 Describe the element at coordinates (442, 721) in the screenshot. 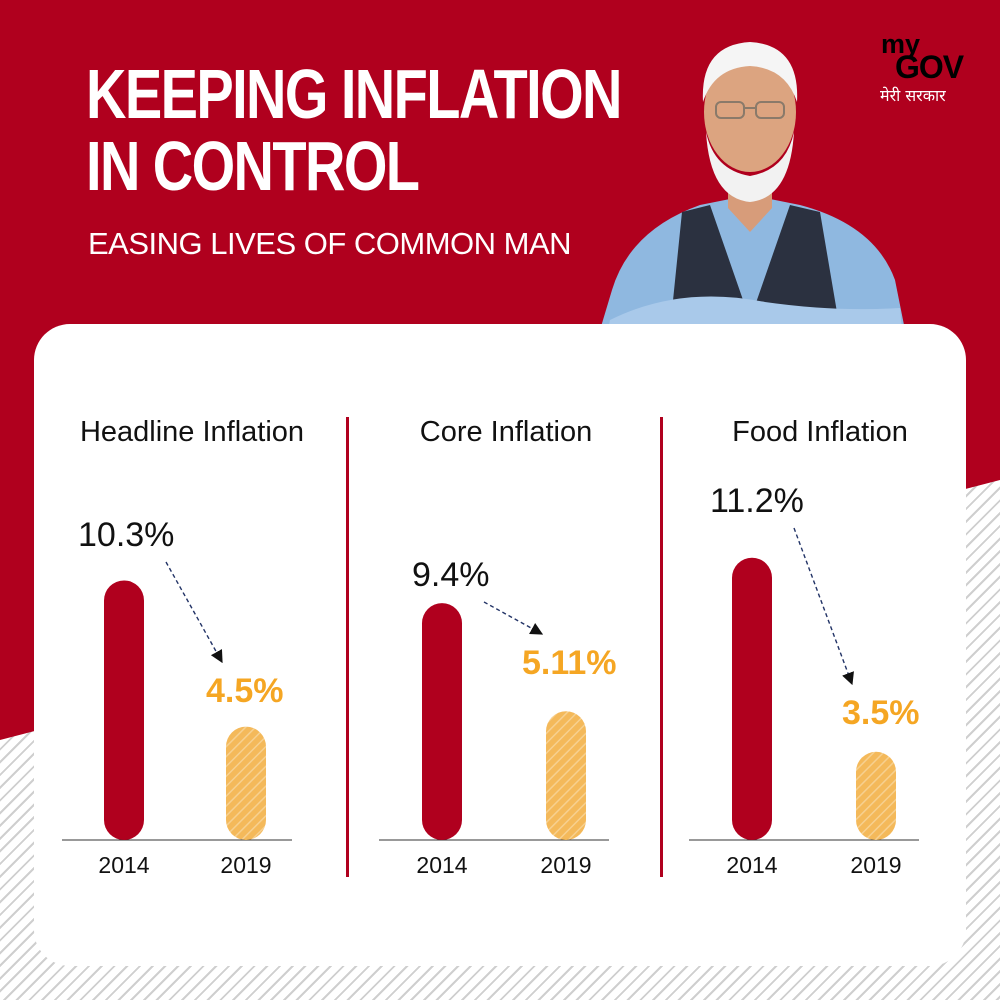

I see `core-bar-2014` at that location.